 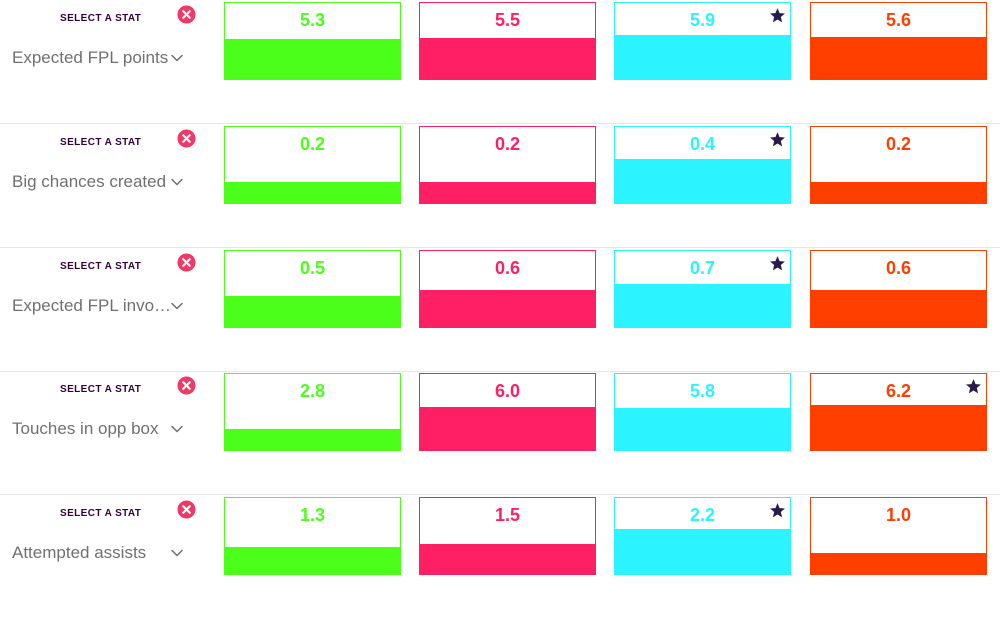 What do you see at coordinates (507, 515) in the screenshot?
I see `stat-value: 1.5` at bounding box center [507, 515].